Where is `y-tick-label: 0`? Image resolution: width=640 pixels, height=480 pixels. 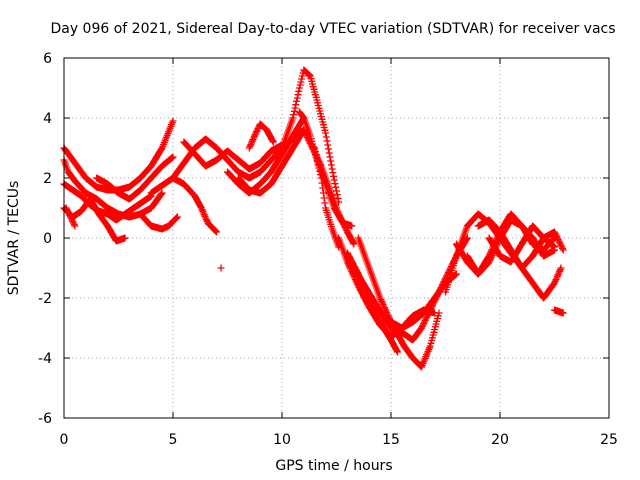
y-tick-label: 0 is located at coordinates (47, 239).